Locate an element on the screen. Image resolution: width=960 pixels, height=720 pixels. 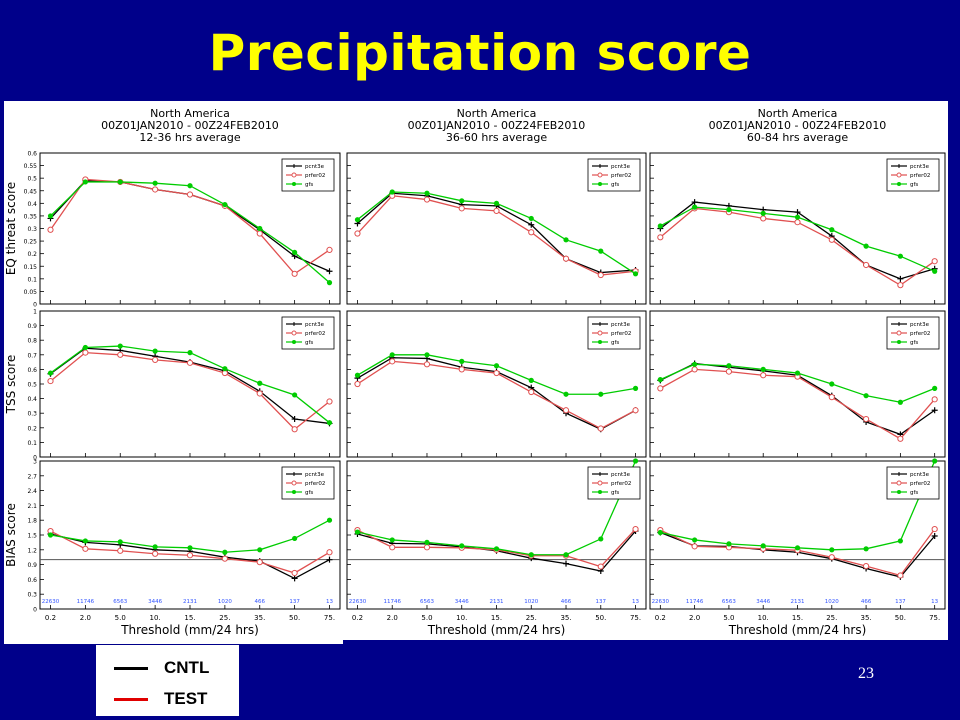
panel-1-2-xtick-label-3: 10. is located at coordinates (461, 618).